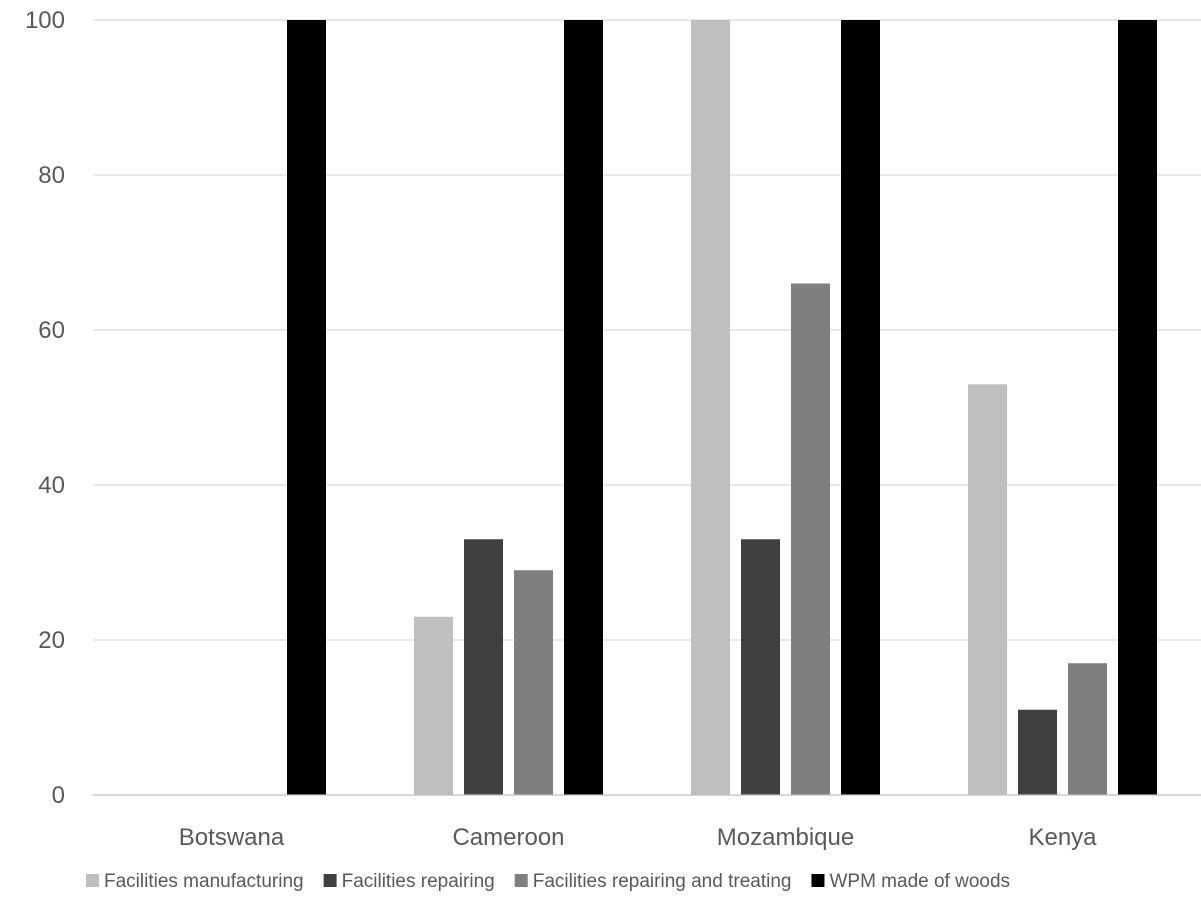 The width and height of the screenshot is (1201, 906). What do you see at coordinates (51, 330) in the screenshot?
I see `y-tick-label: 60` at bounding box center [51, 330].